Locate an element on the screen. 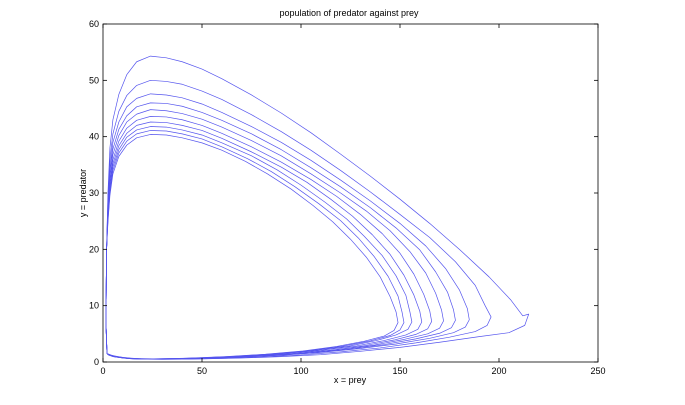 The image size is (685, 405). y-tick-label: 10 is located at coordinates (94, 306).